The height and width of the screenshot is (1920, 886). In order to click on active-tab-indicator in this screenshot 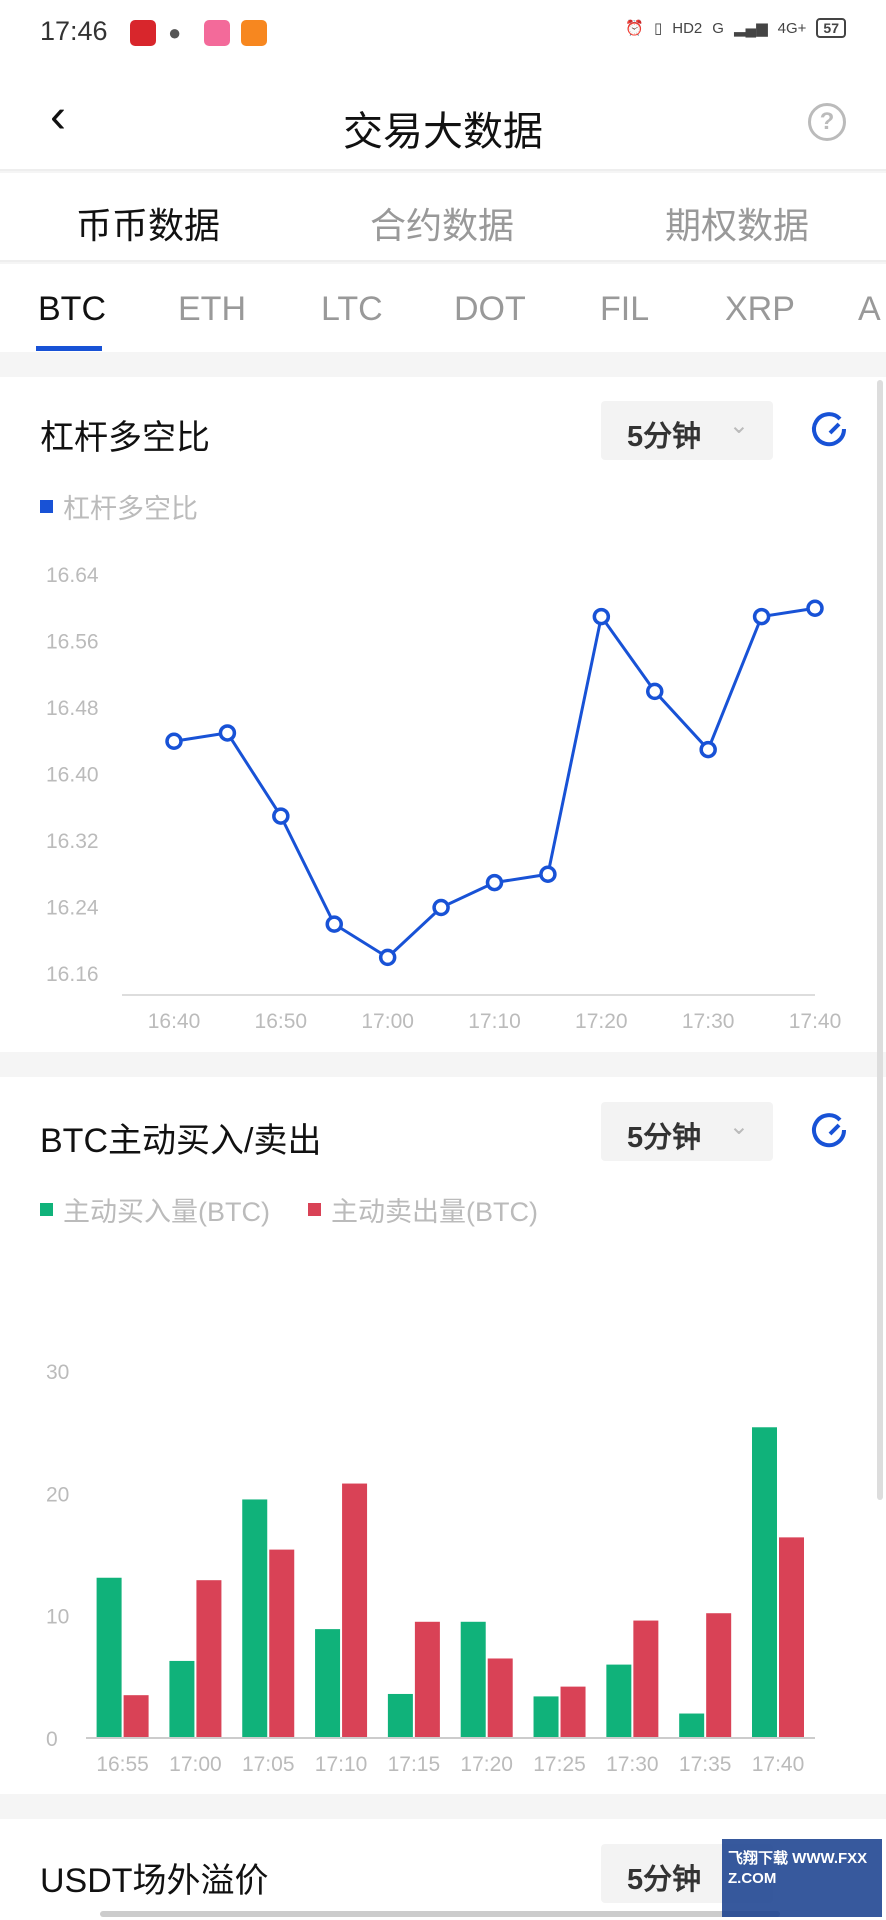, I will do `click(69, 348)`.